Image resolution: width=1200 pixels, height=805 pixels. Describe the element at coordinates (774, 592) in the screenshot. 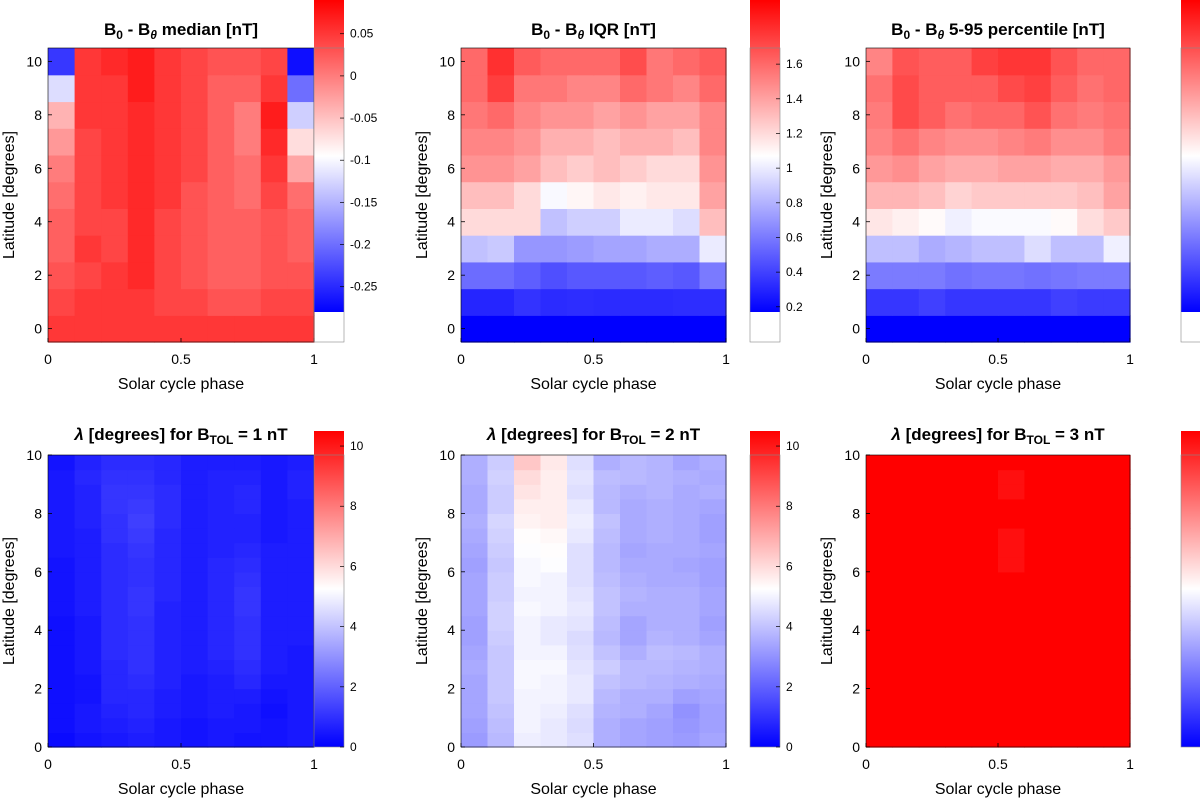

I see `colorbar: 10 8 6 4 2 0` at that location.